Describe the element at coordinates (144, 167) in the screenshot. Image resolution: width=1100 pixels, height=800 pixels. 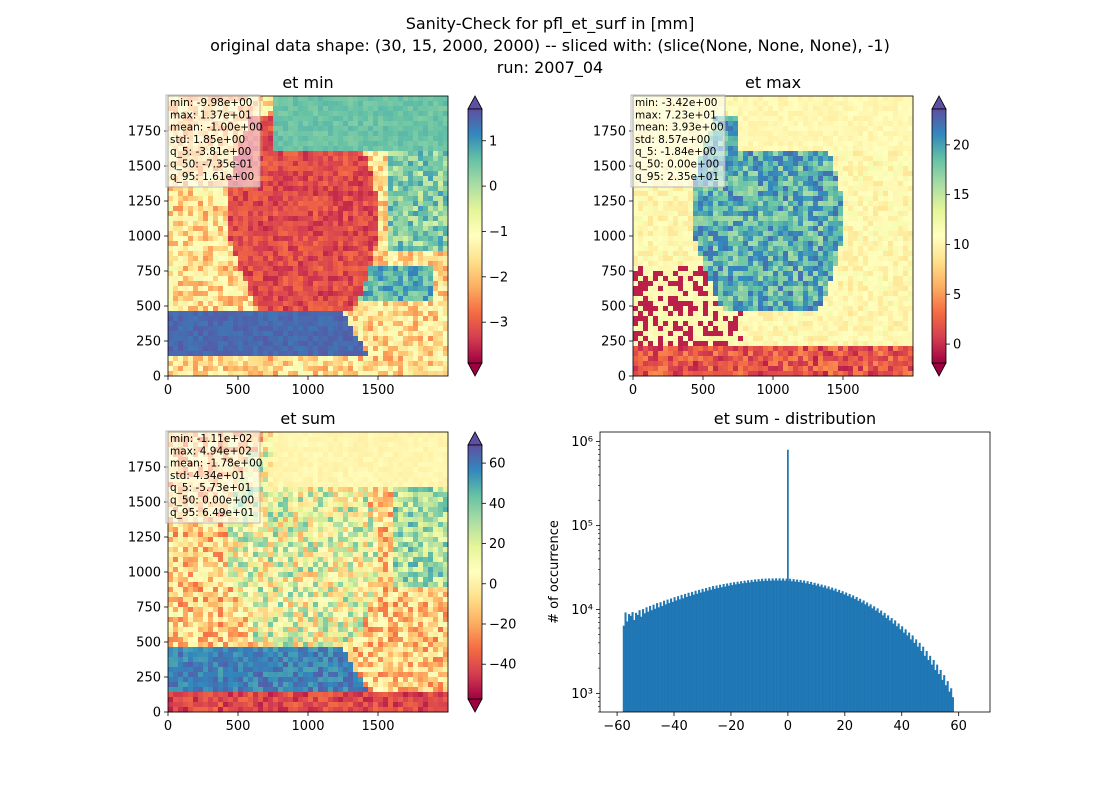
I see `y-tick-label: 1500` at that location.